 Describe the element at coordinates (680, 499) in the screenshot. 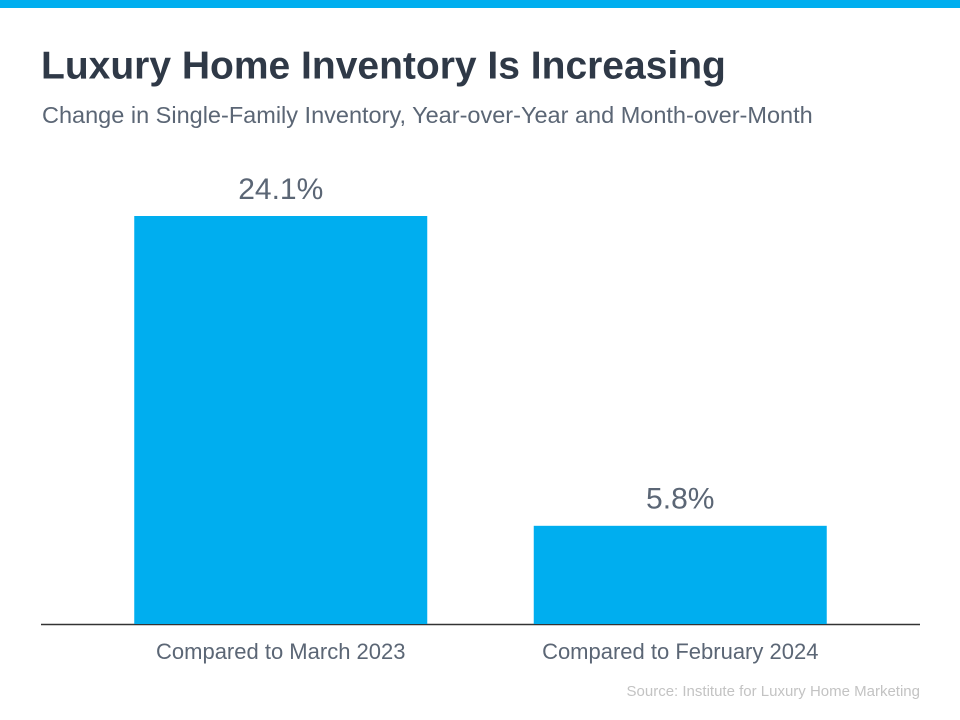

I see `value-label: 5.8%` at that location.